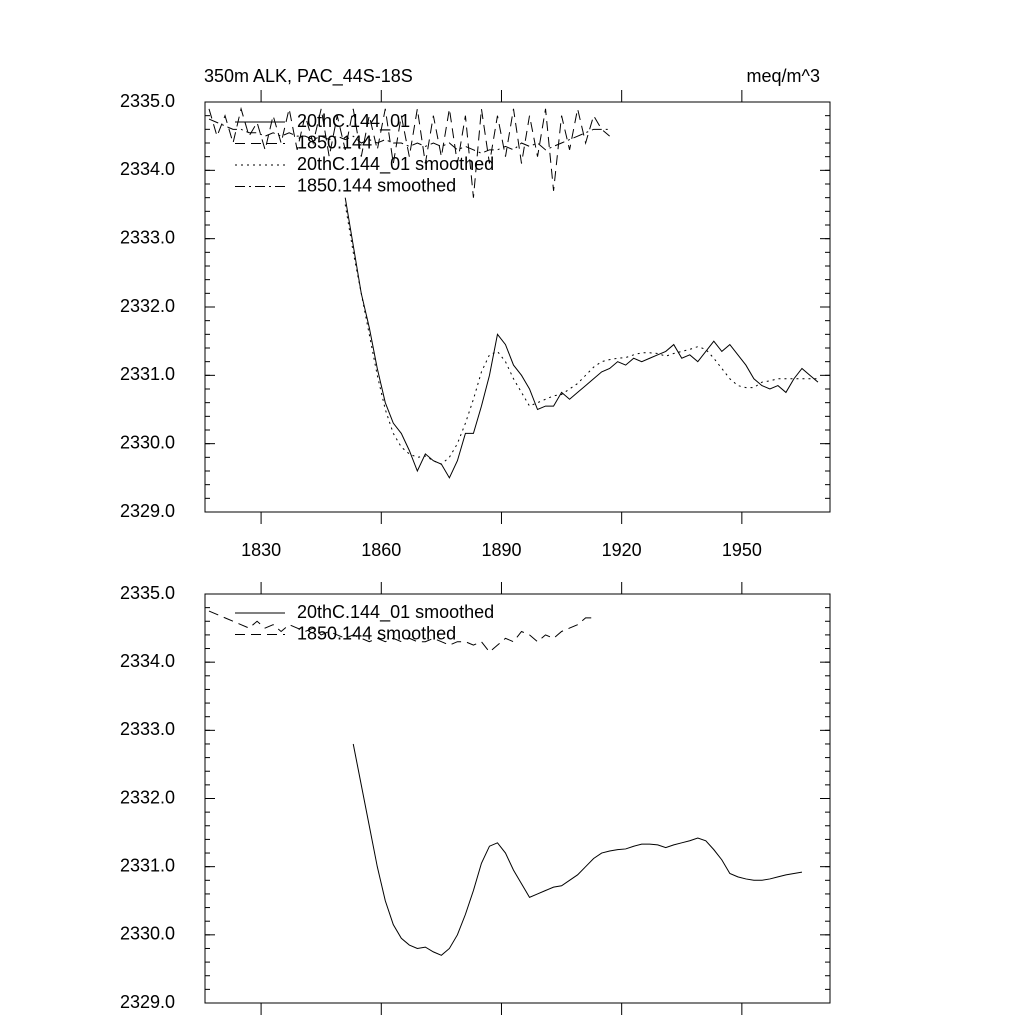 The height and width of the screenshot is (1024, 1024). I want to click on chart-title: 350m ALK, PAC_44S-18S, so click(308, 76).